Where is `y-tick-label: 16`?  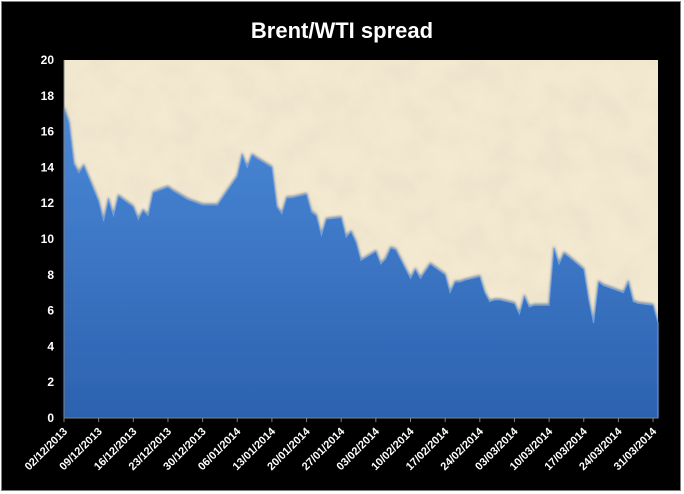 y-tick-label: 16 is located at coordinates (48, 132).